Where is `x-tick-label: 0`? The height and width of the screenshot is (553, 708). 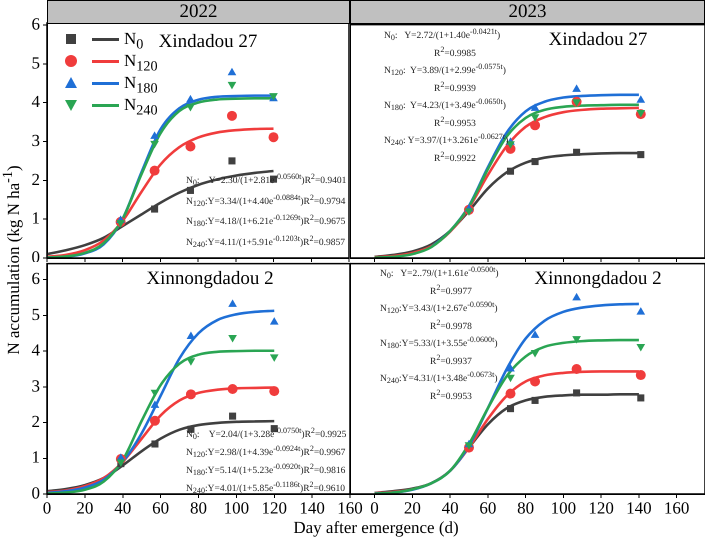
x-tick-label: 0 is located at coordinates (374, 508).